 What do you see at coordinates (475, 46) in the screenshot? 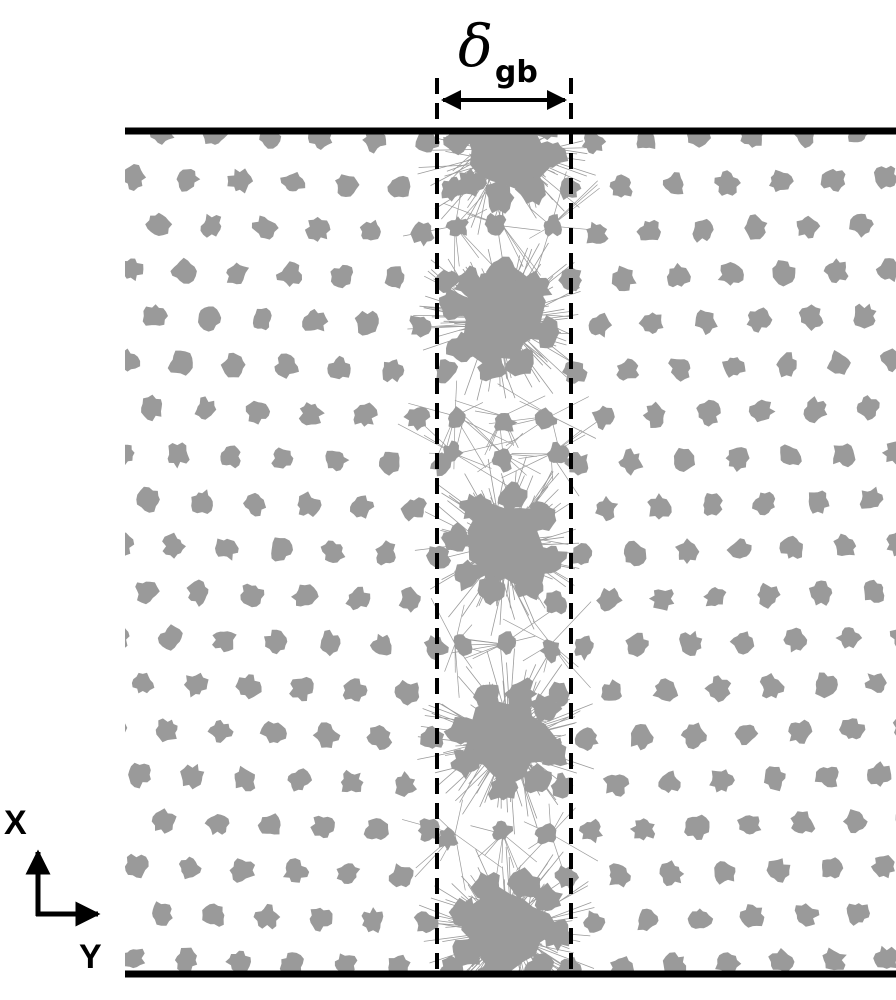
I see `gb-width-symbol: δ` at bounding box center [475, 46].